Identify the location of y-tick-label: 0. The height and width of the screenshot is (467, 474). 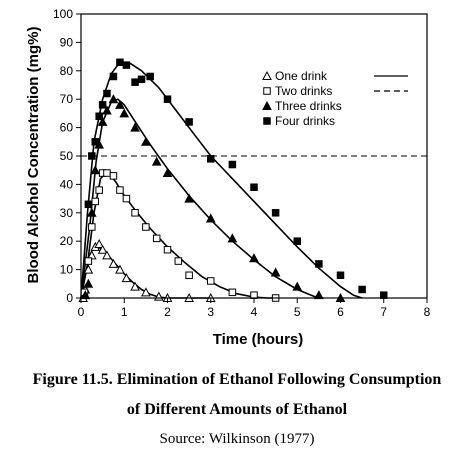
(69, 298).